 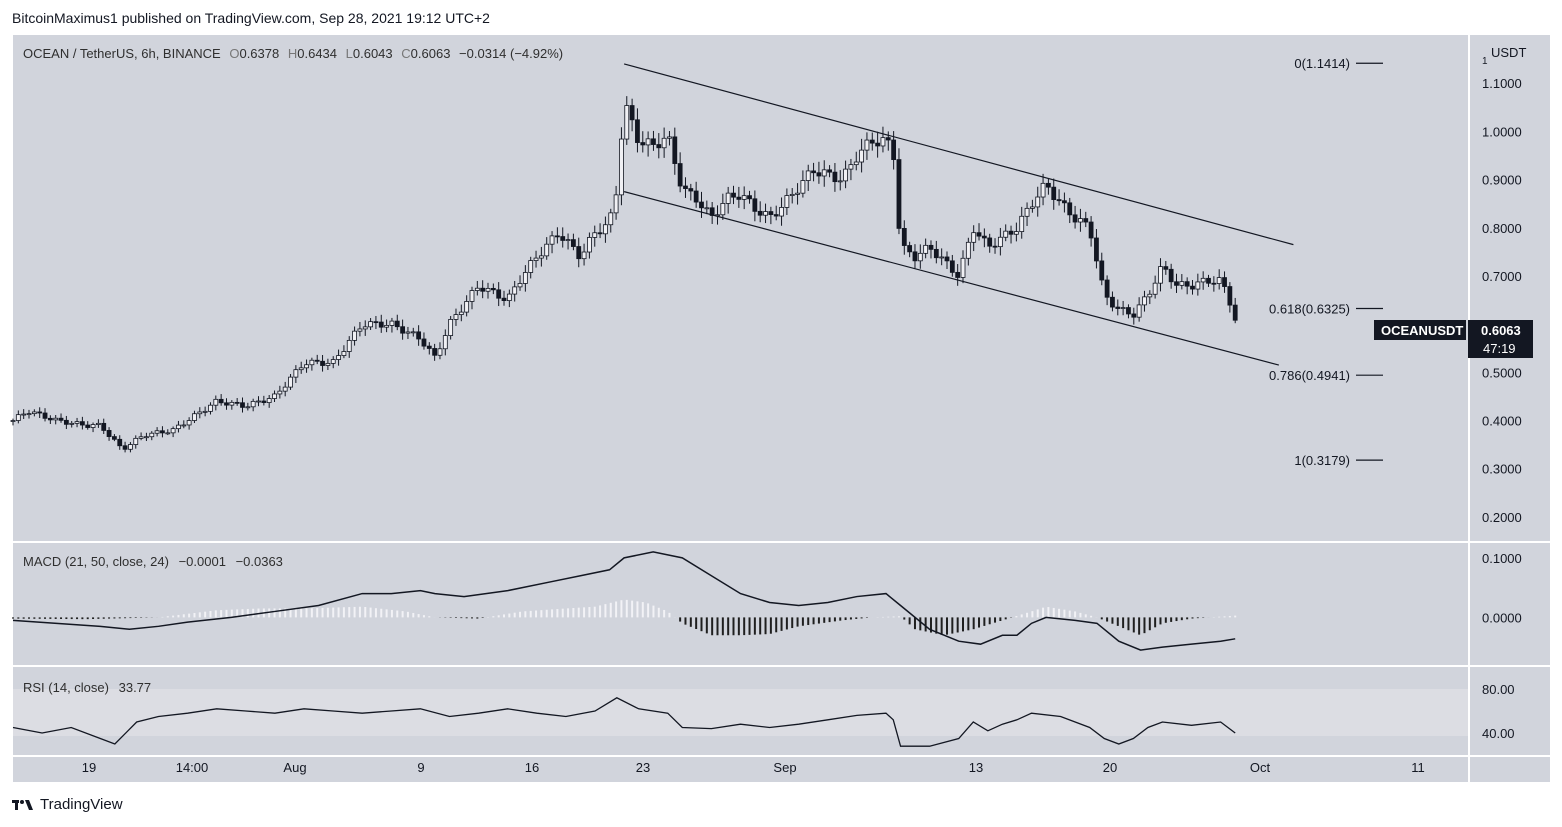 What do you see at coordinates (1309, 375) in the screenshot?
I see `fib-level-label: 0.786(0.4941)` at bounding box center [1309, 375].